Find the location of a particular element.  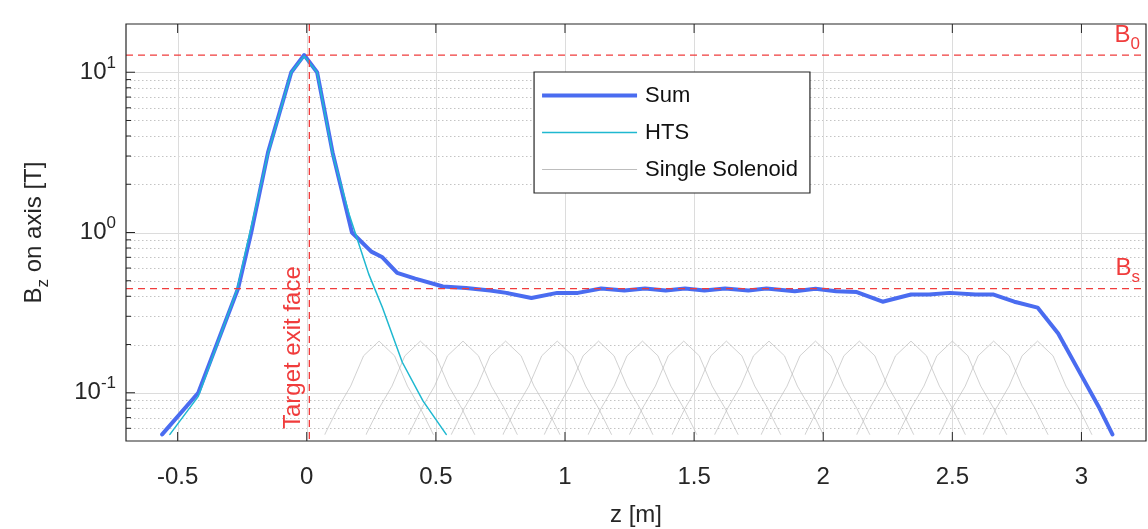

x-tick-label: 1.5 is located at coordinates (694, 476).